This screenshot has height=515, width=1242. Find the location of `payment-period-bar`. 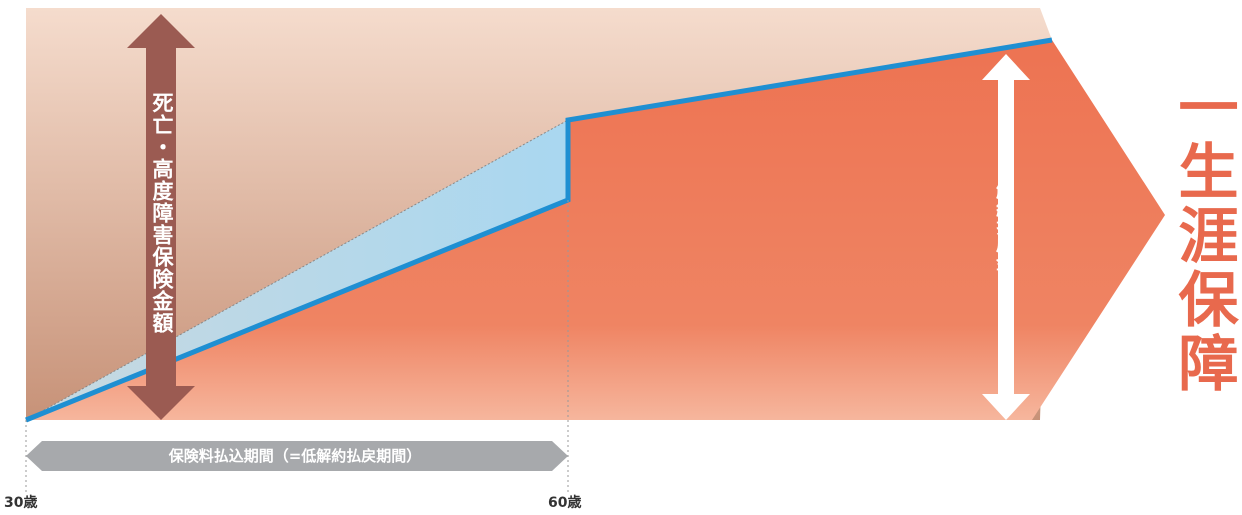

payment-period-bar is located at coordinates (297, 456).